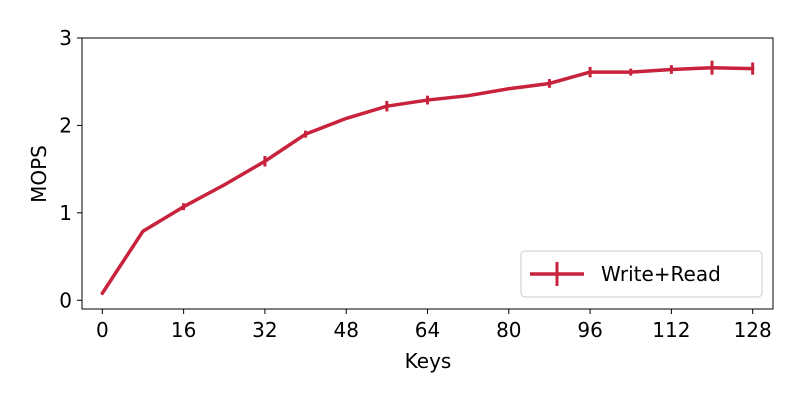 The height and width of the screenshot is (400, 800). Describe the element at coordinates (508, 330) in the screenshot. I see `x-tick-label: 80` at that location.